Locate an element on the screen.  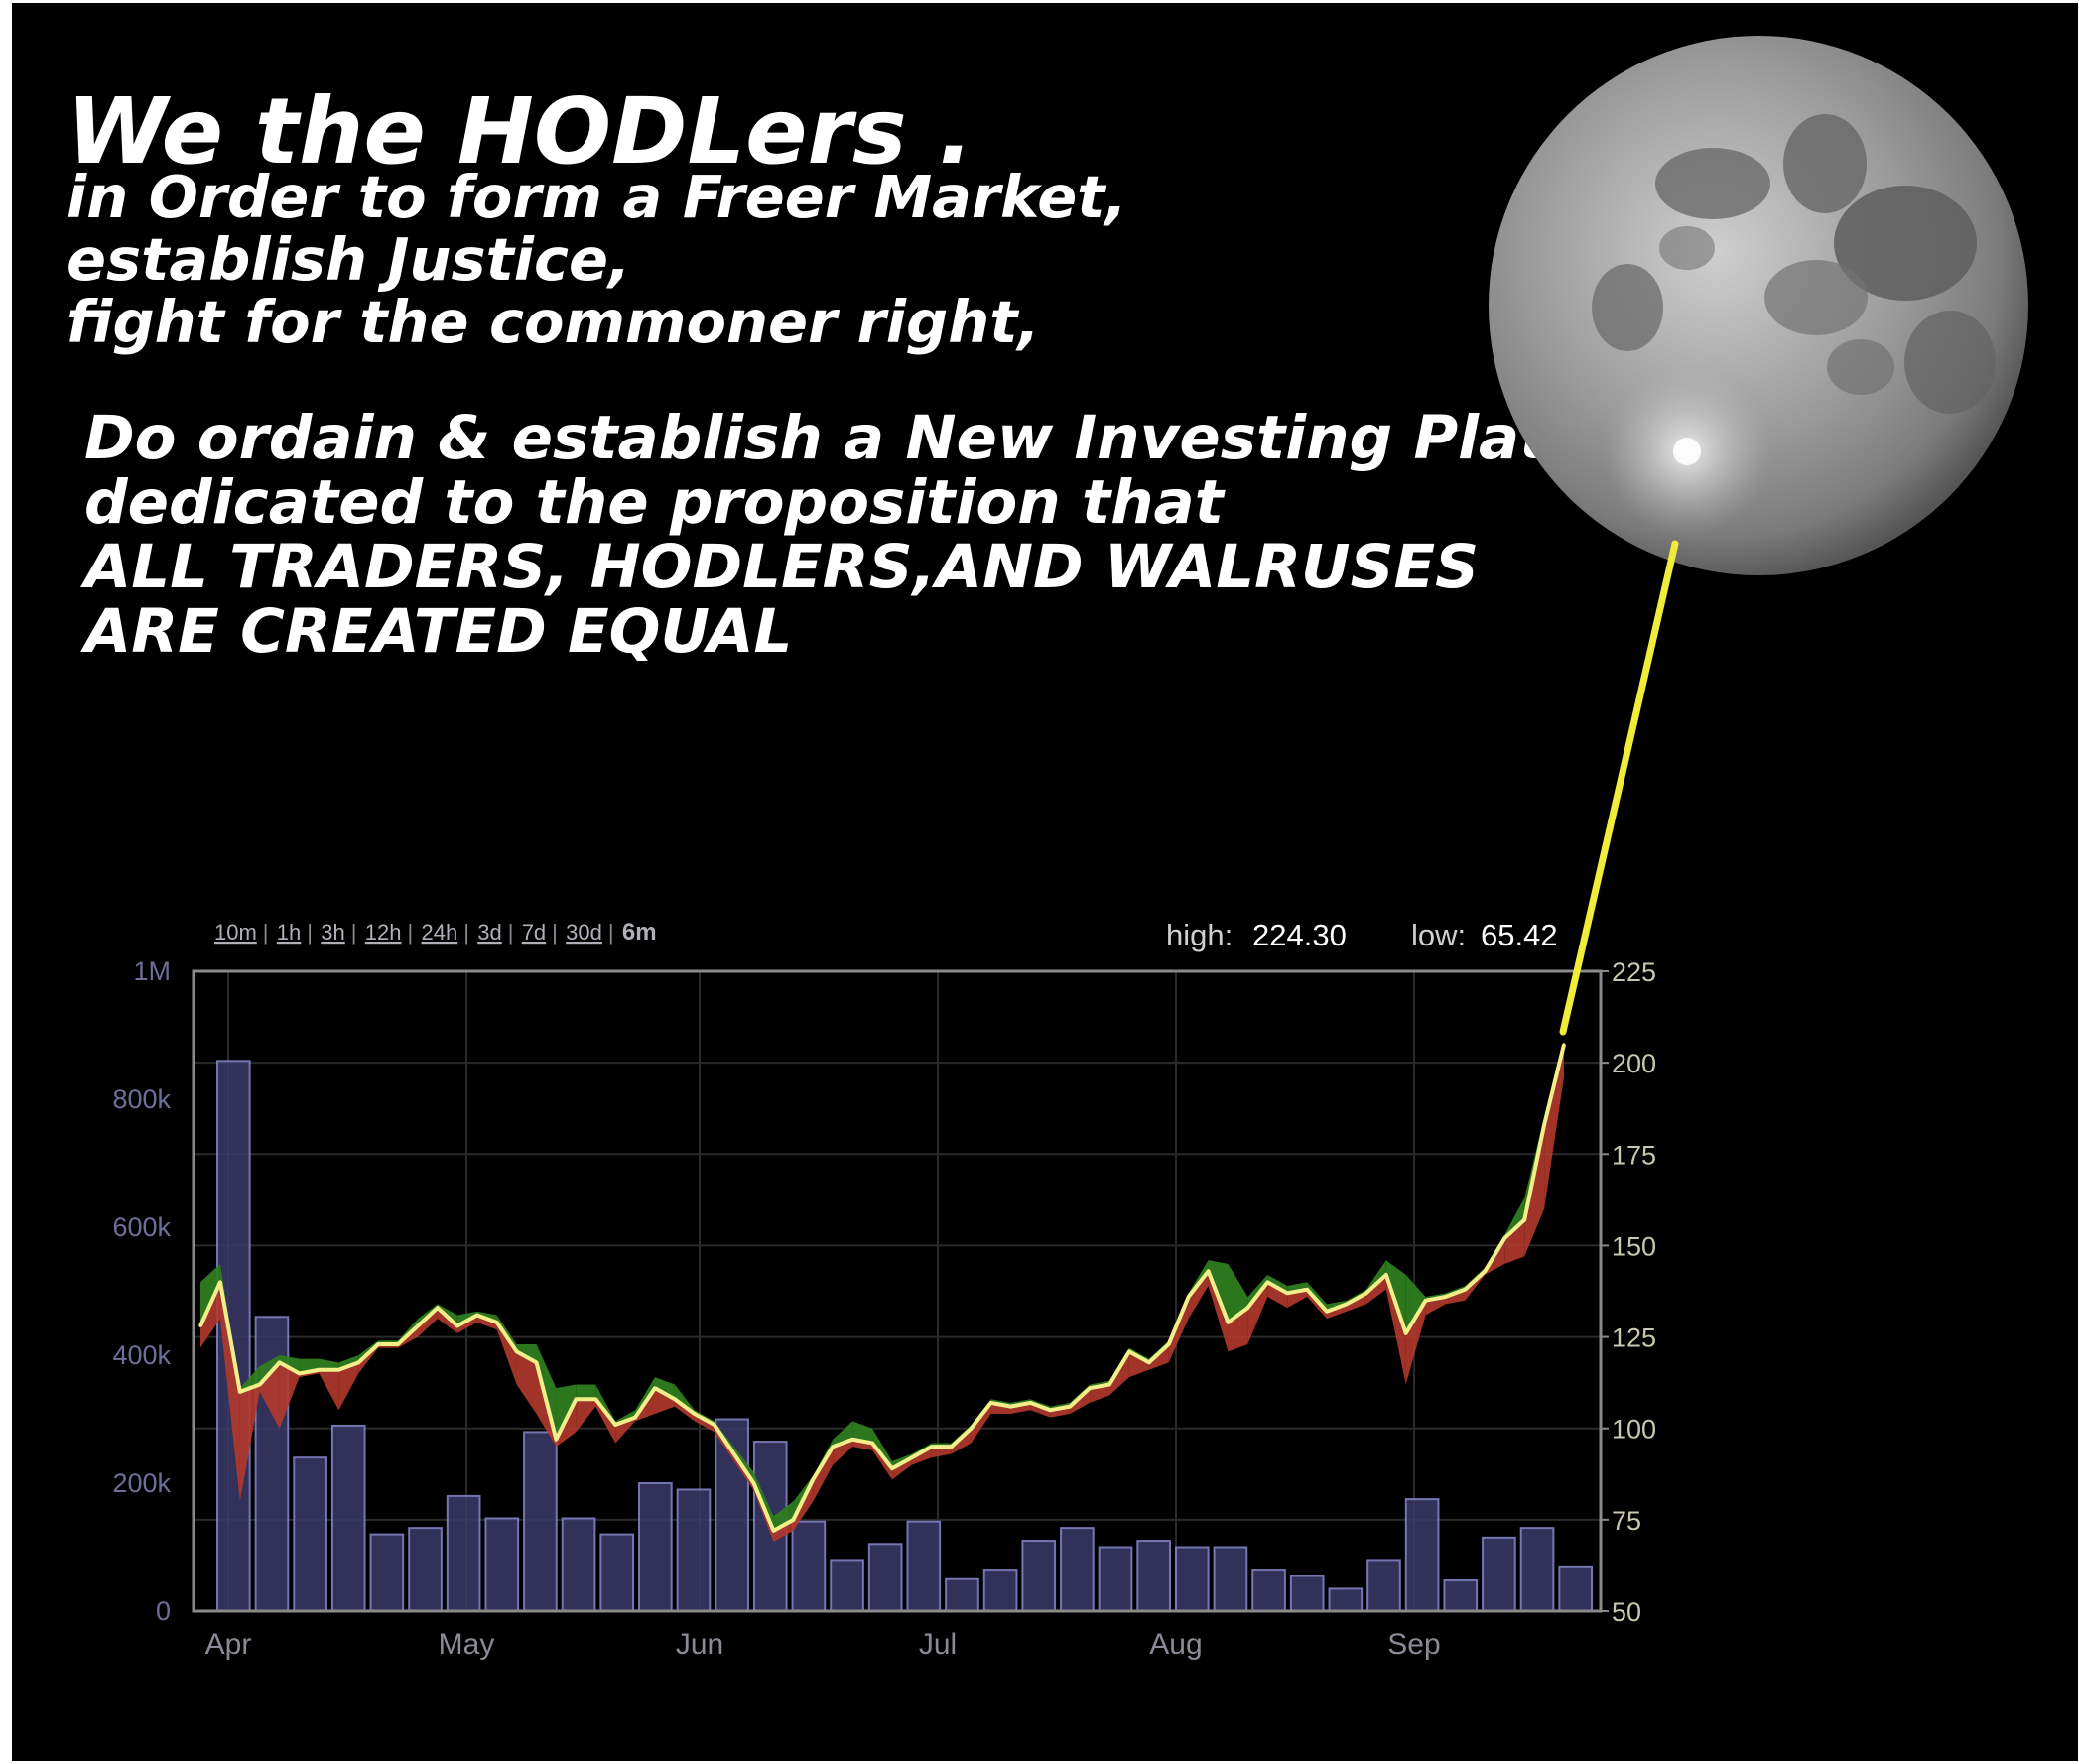
volume-axis: 0 200k 400k 600k 800k 1M is located at coordinates (141, 1291).